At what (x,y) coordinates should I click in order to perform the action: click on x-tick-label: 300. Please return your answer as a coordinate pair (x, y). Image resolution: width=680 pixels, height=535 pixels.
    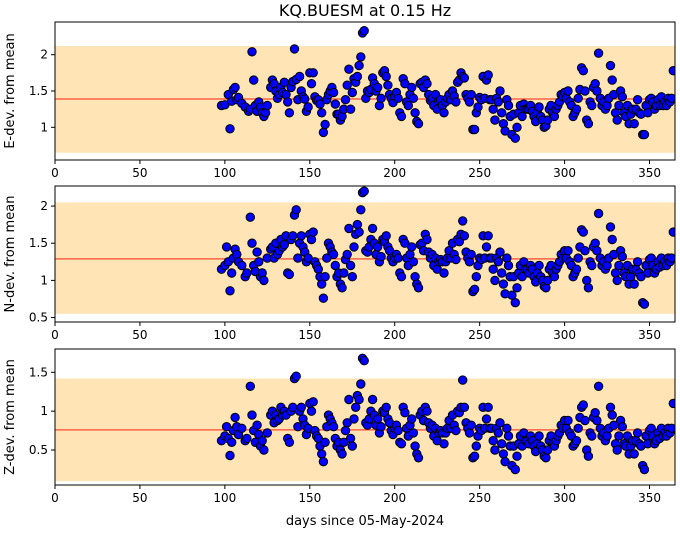
    Looking at the image, I should click on (564, 173).